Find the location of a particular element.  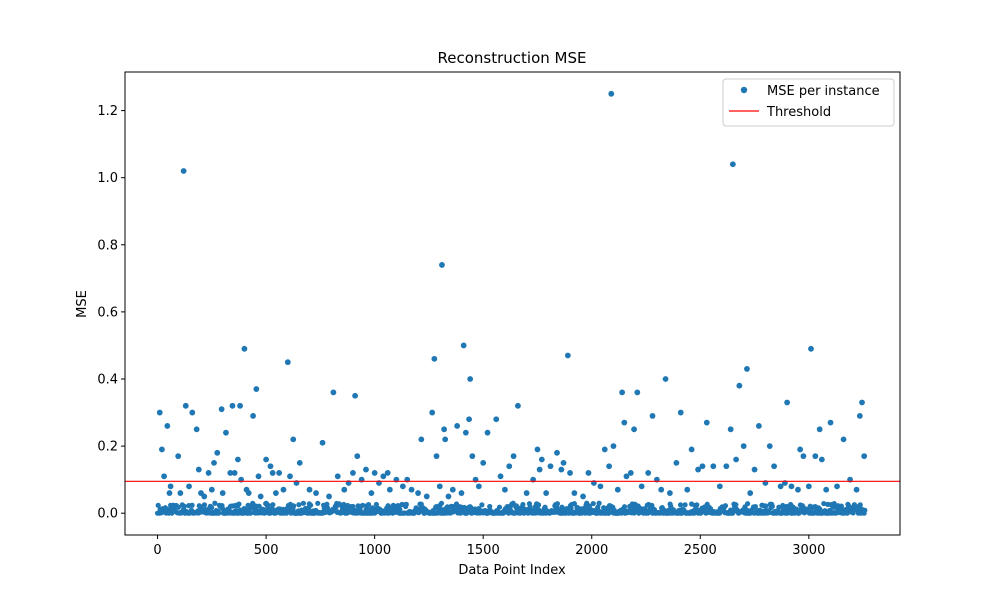

y-axis-ticks: 0.0 0.2 0.4 0.6 0.8 1.0 1.2 is located at coordinates (111, 313).